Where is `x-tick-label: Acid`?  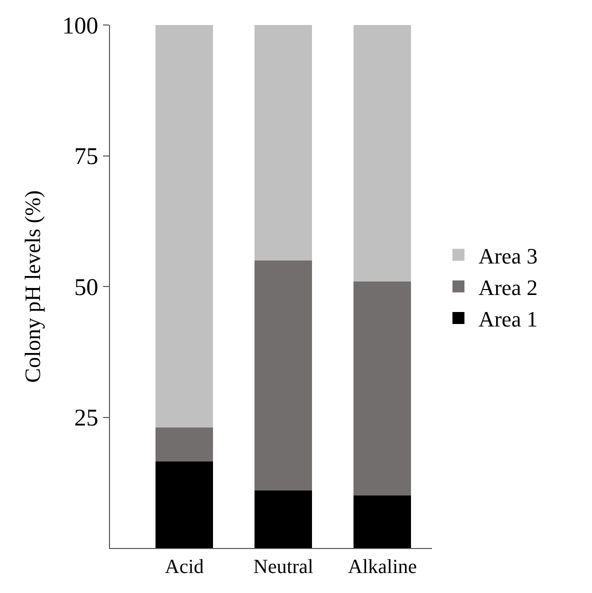 x-tick-label: Acid is located at coordinates (184, 567).